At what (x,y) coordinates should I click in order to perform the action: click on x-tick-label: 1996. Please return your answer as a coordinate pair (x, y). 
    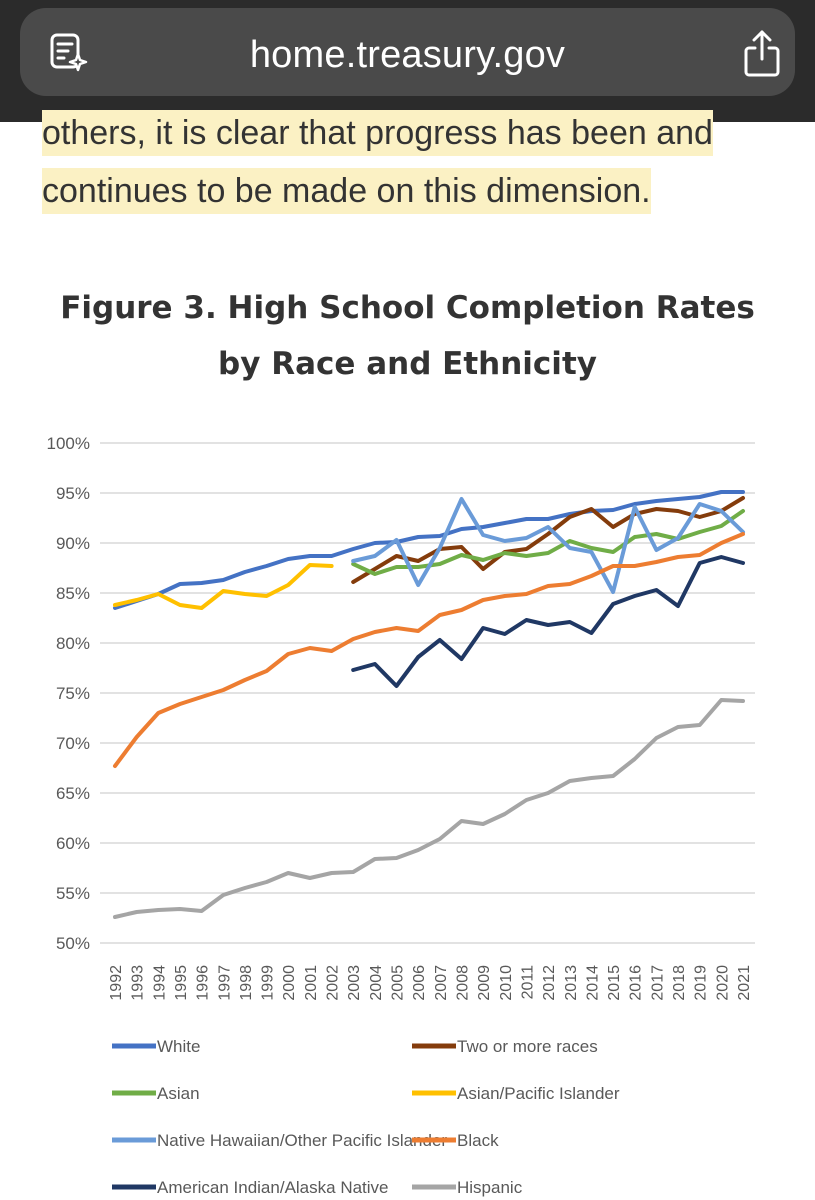
    Looking at the image, I should click on (203, 983).